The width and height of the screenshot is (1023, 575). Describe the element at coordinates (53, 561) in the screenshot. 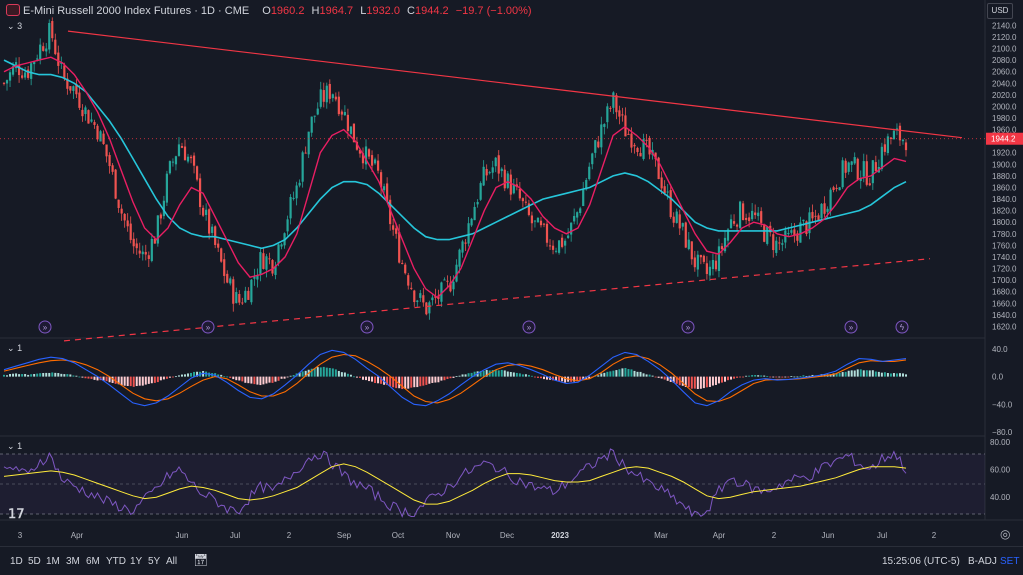

I see `timeframe-button-1m: 1M` at that location.